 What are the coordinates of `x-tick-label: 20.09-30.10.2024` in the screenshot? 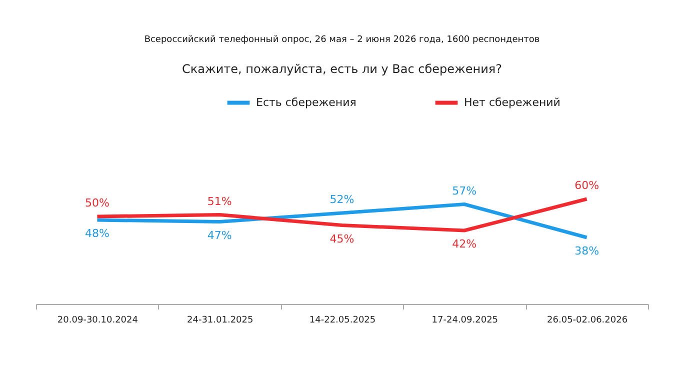 It's located at (97, 321).